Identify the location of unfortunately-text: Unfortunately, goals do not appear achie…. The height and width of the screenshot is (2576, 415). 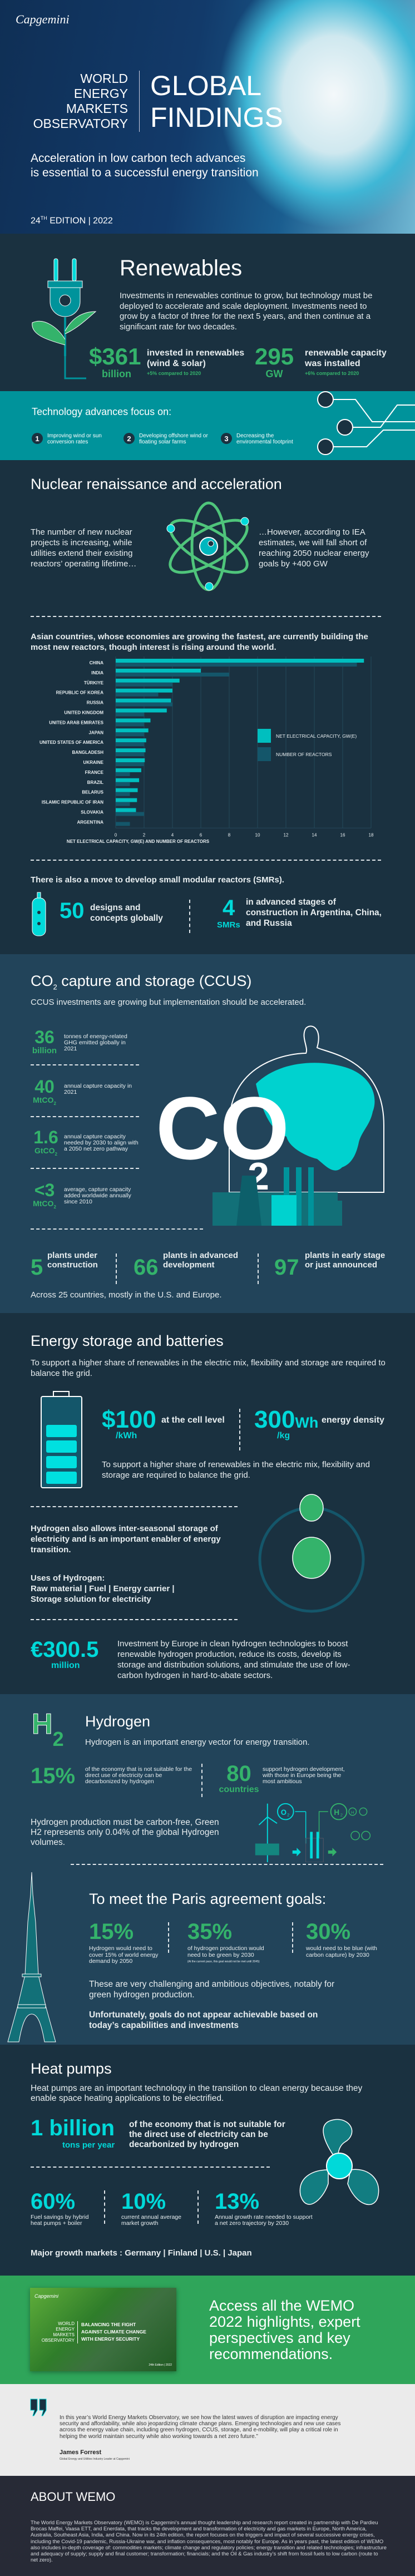
(203, 2020).